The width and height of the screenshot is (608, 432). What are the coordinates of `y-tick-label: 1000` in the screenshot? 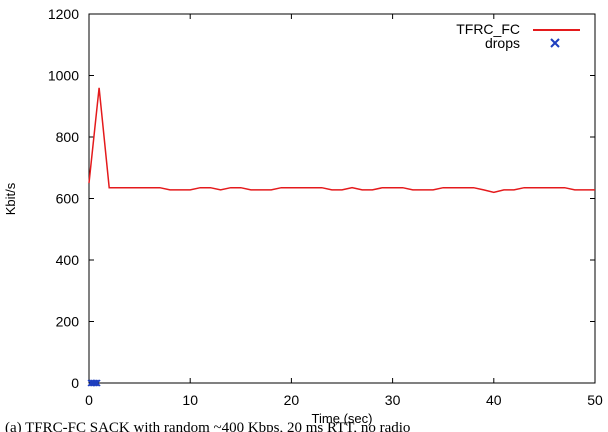 It's located at (63, 76).